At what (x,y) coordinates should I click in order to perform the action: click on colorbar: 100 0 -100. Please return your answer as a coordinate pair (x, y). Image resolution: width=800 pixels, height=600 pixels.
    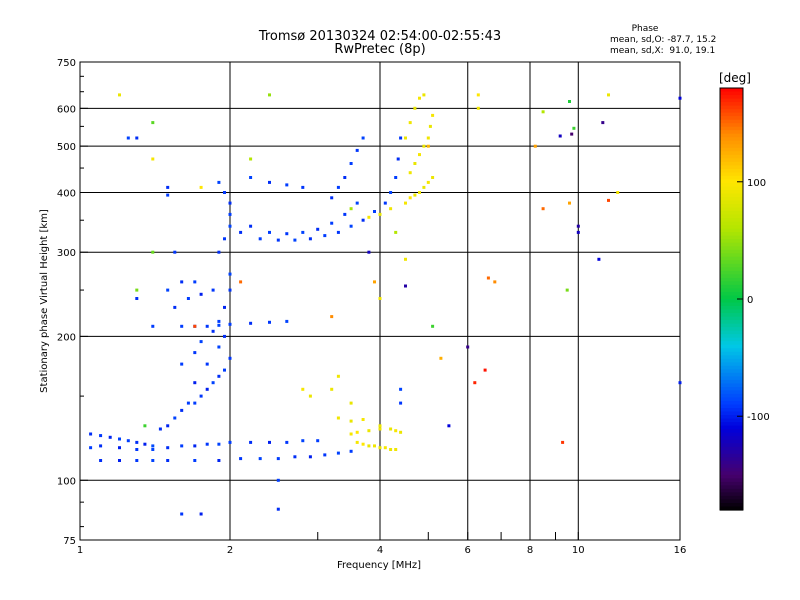
    Looking at the image, I should click on (744, 299).